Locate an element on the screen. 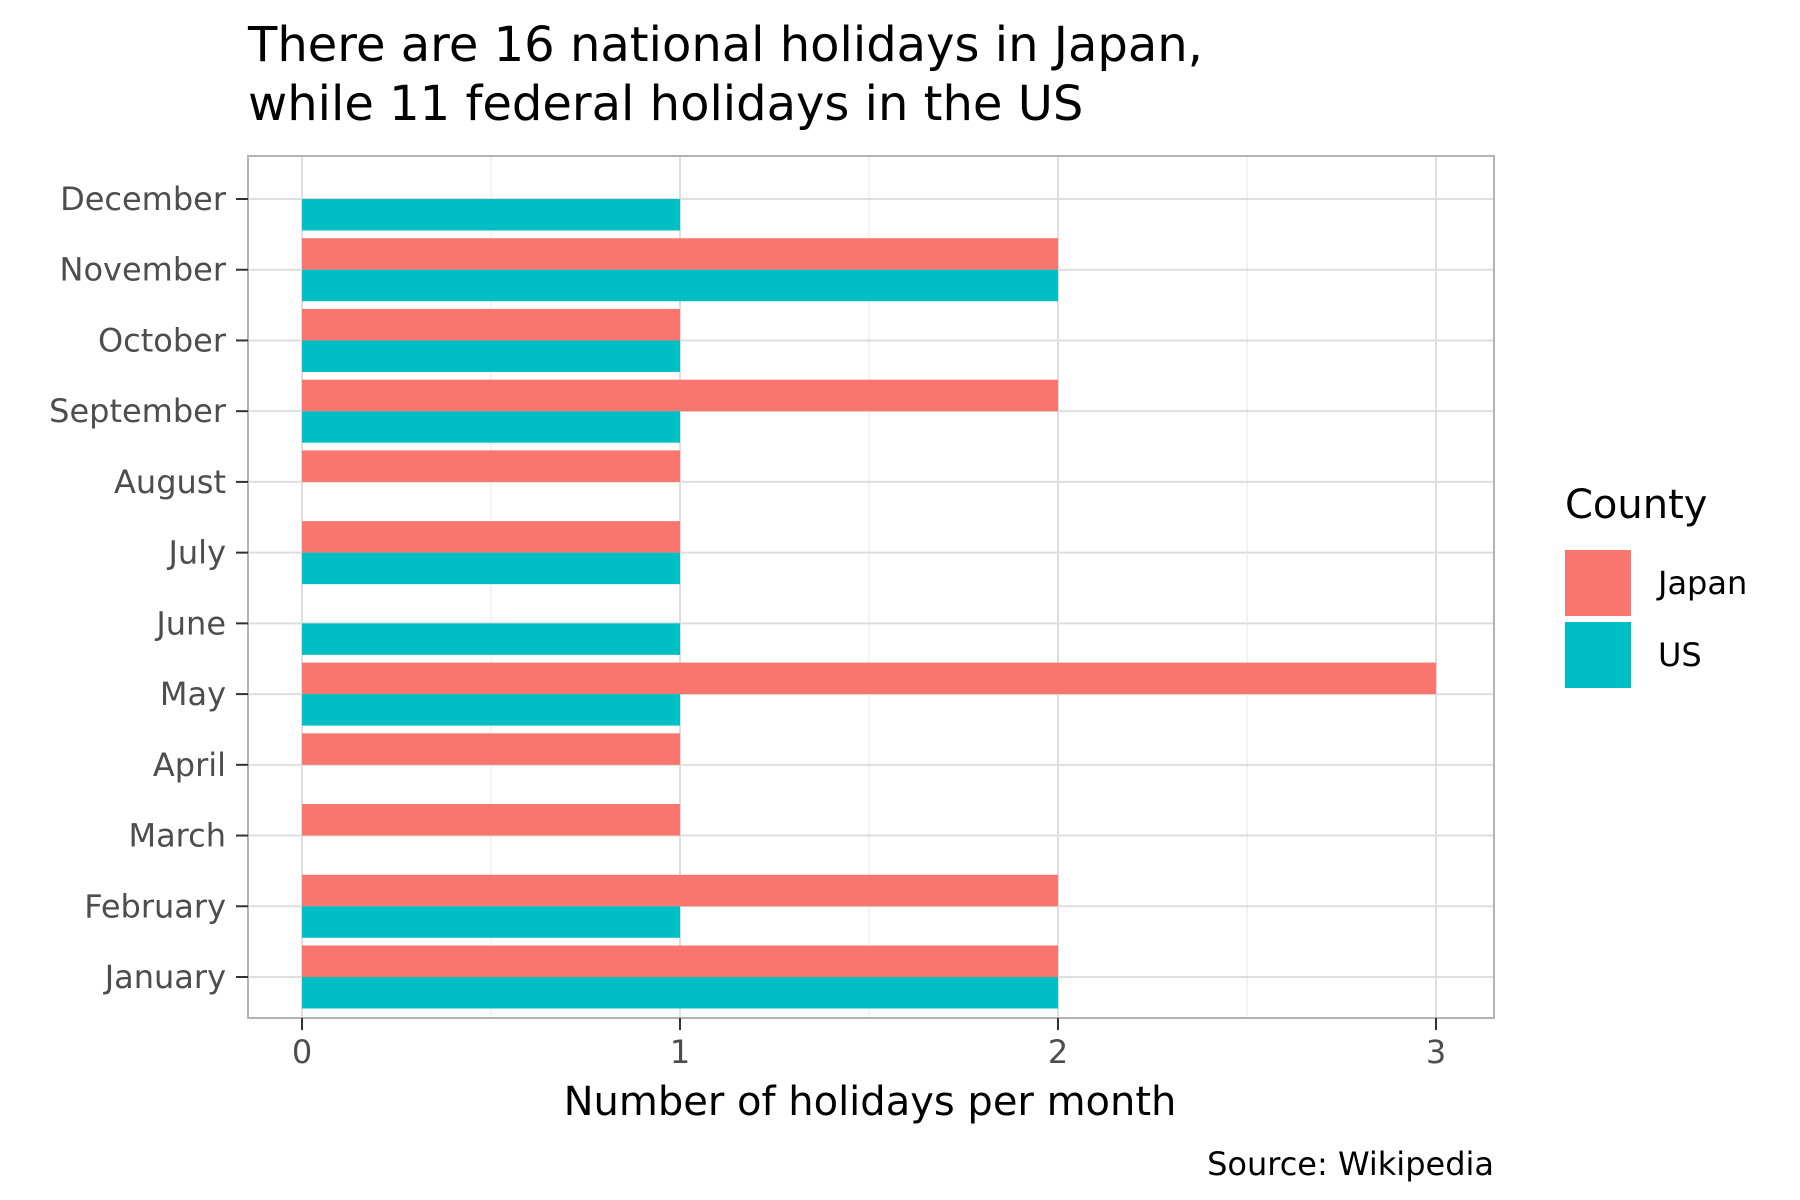  y-tick-label: May is located at coordinates (193, 694).